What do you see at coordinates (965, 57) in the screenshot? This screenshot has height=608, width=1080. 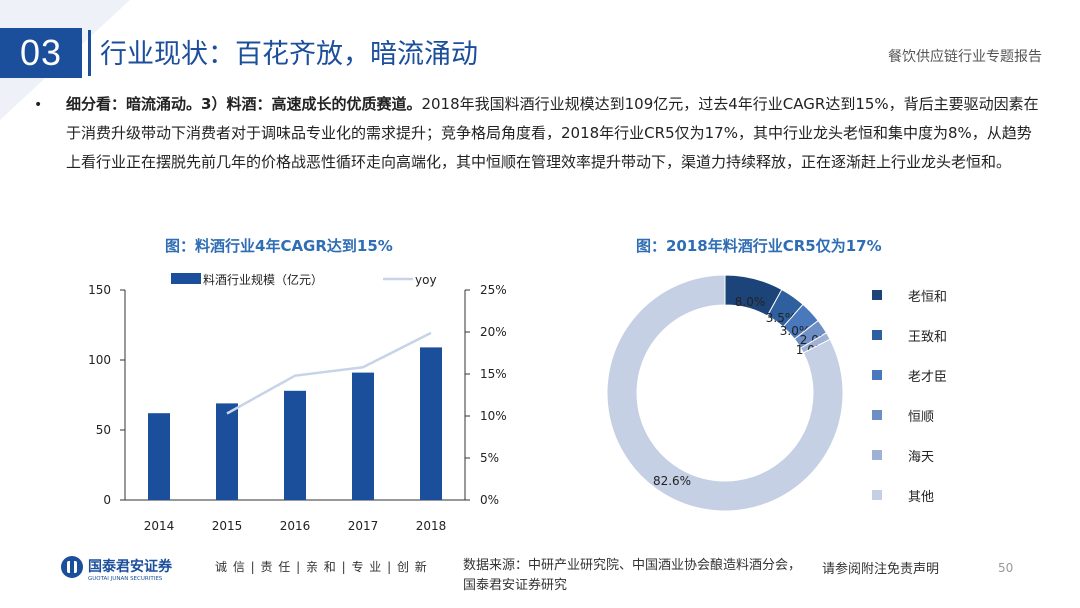 I see `report-name: 餐饮供应链行业专题报告` at bounding box center [965, 57].